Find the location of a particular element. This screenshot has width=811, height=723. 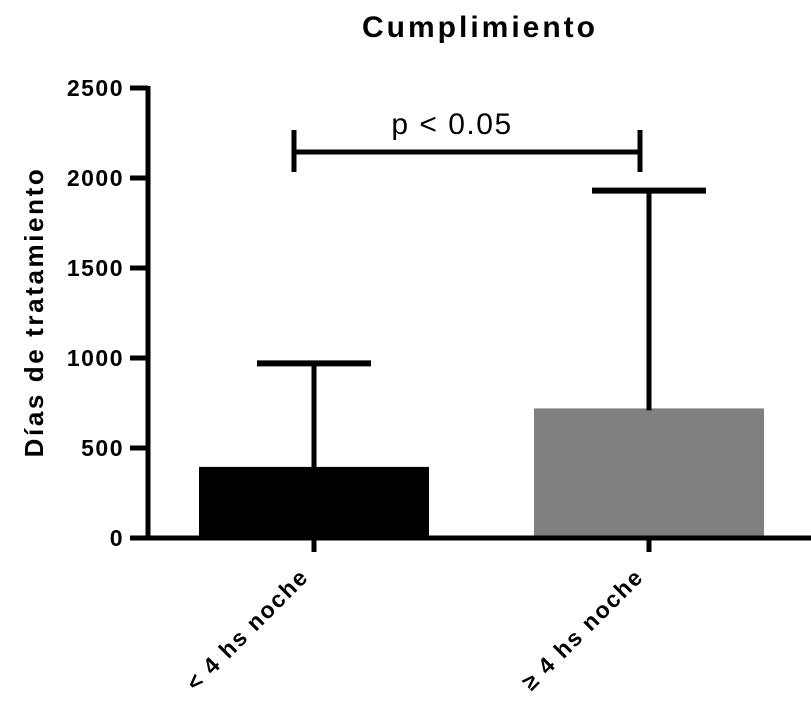

y-tick-label: 2000 is located at coordinates (95, 178).